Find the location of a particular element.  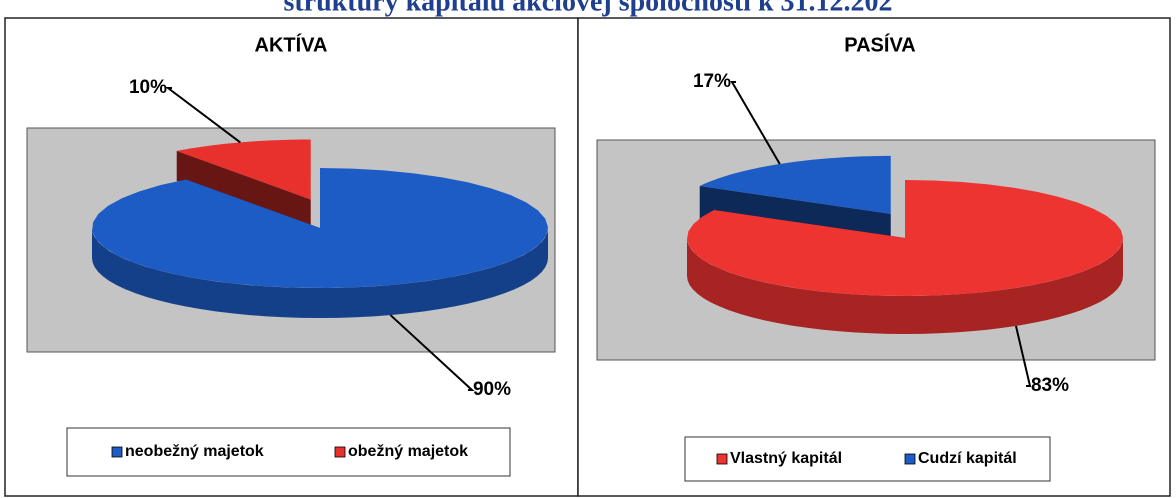

legend-label: Cudzí kapitál is located at coordinates (967, 458).